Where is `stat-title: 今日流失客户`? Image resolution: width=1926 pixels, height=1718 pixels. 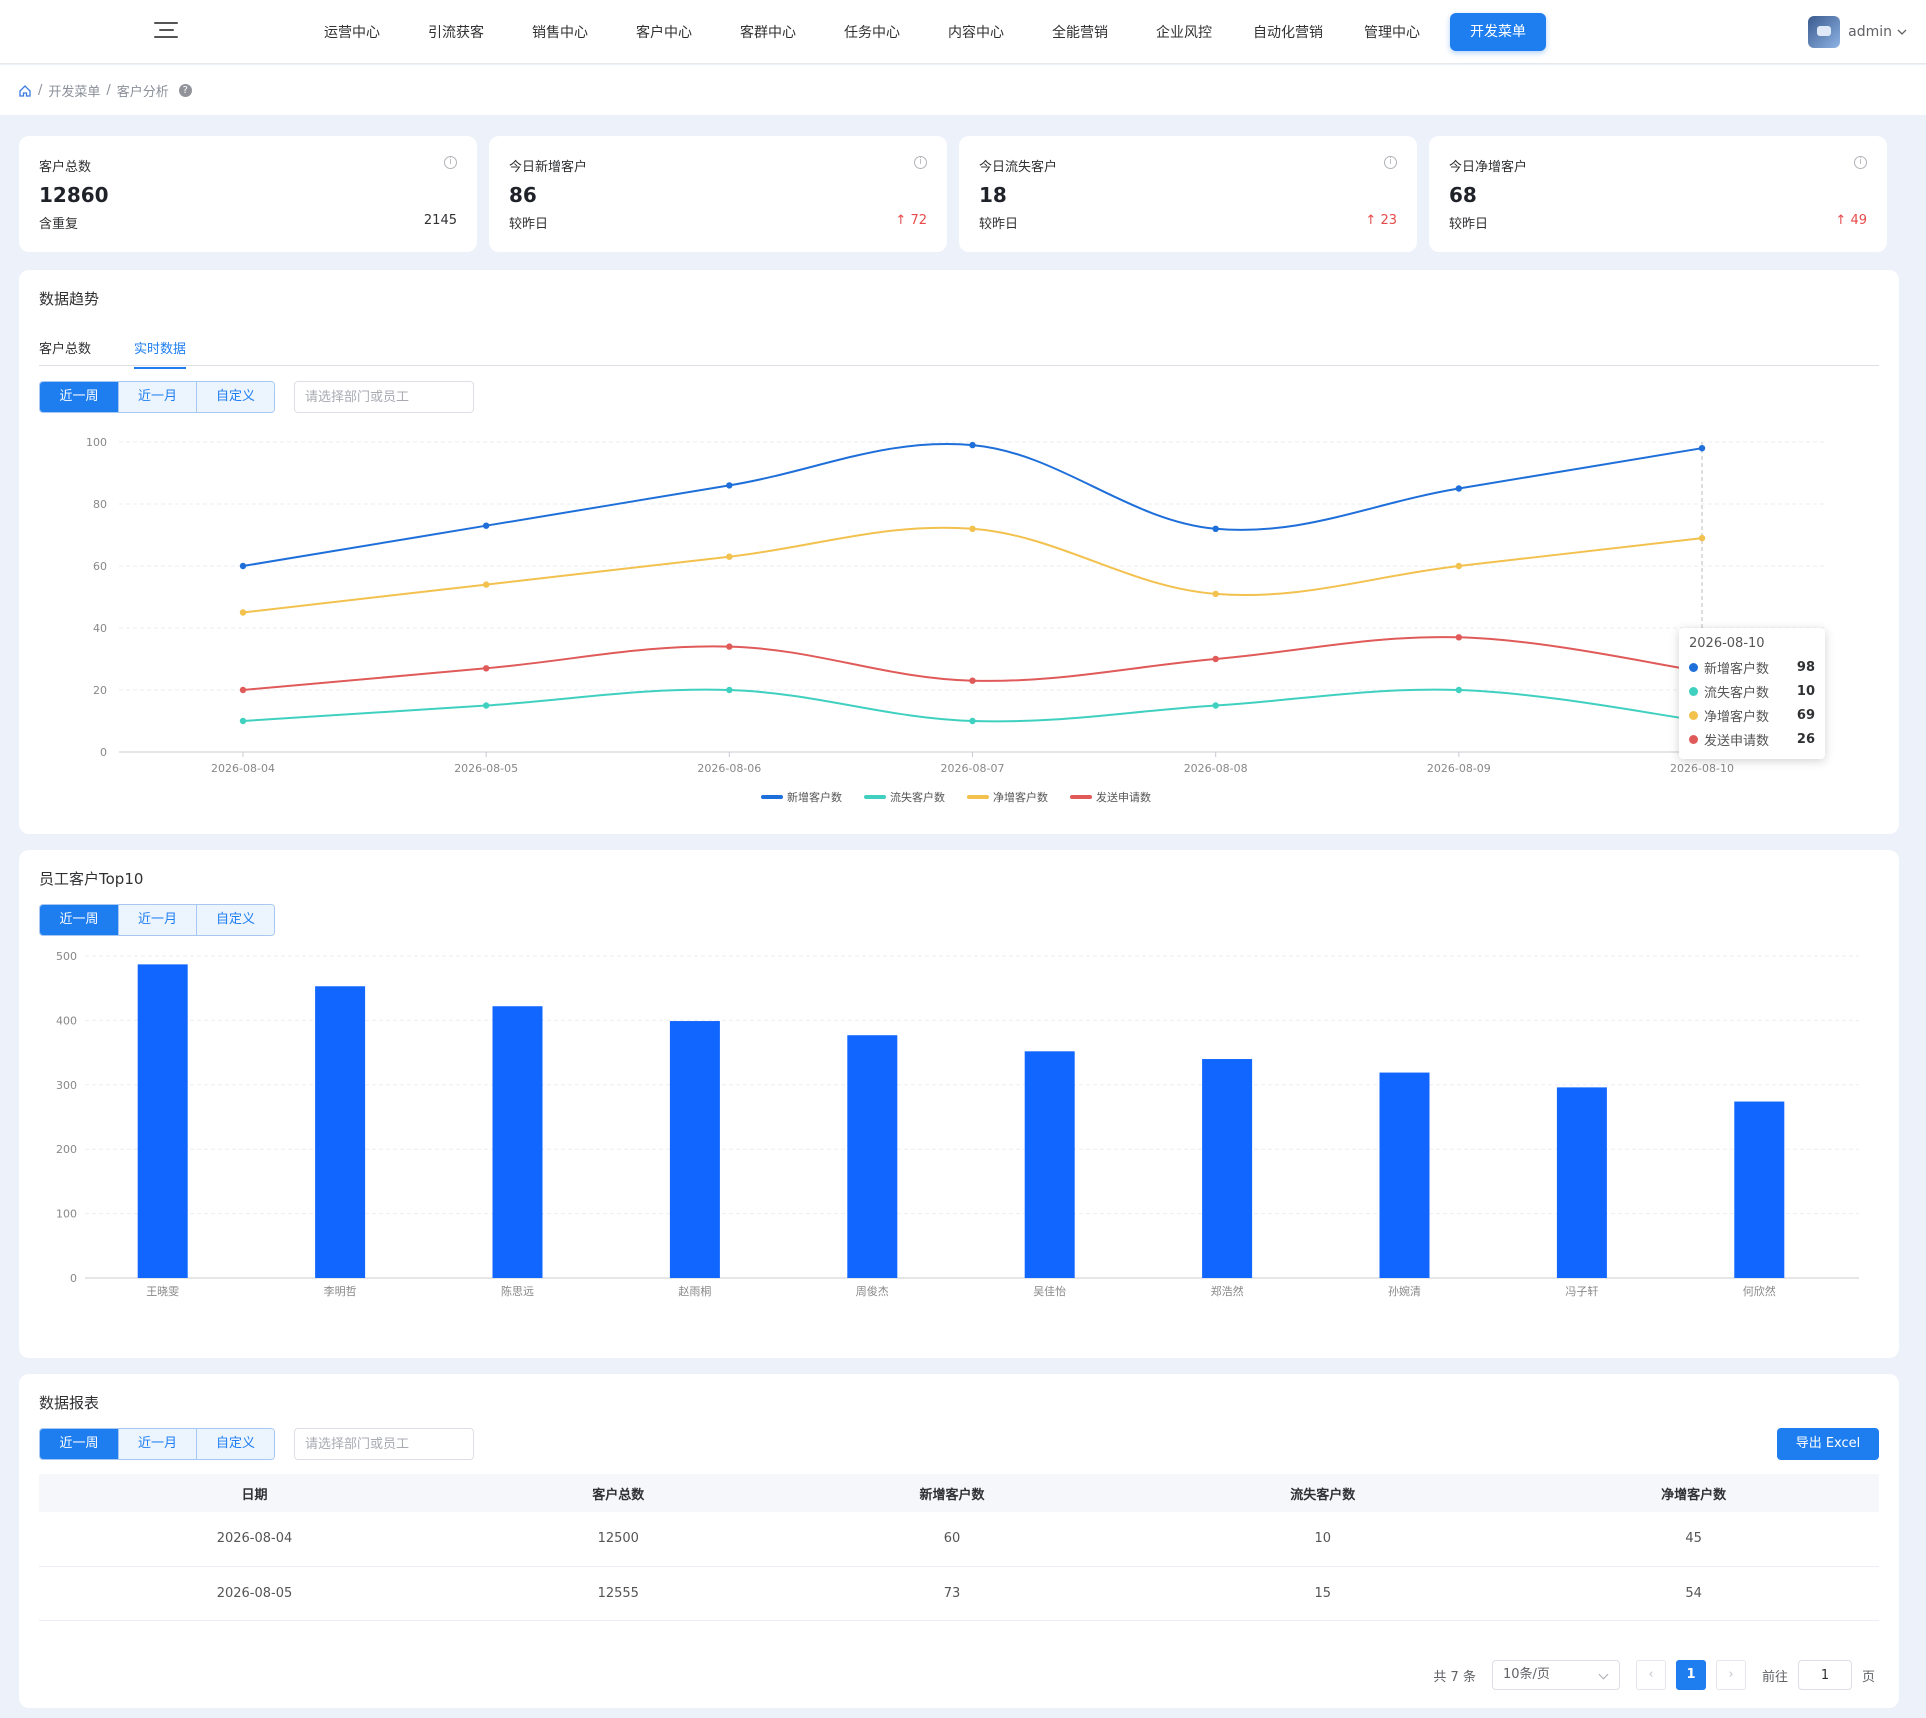
stat-title: 今日流失客户 is located at coordinates (1018, 167).